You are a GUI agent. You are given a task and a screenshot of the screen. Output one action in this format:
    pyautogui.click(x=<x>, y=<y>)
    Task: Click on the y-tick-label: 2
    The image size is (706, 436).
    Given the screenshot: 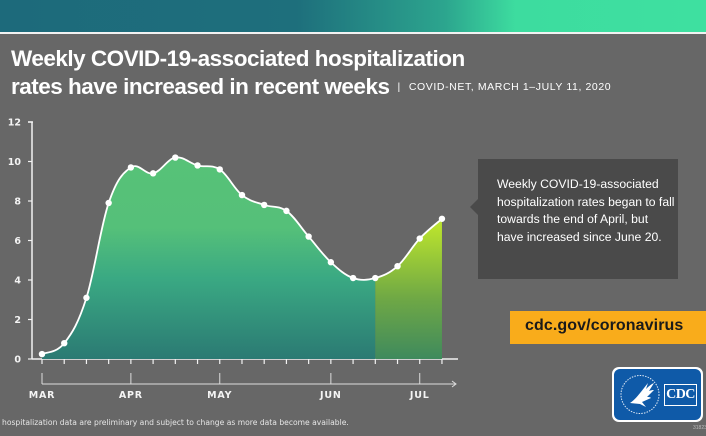 What is the action you would take?
    pyautogui.click(x=17, y=320)
    